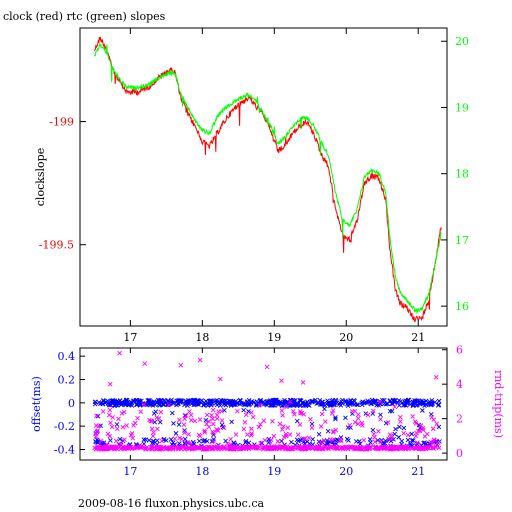 Image resolution: width=512 pixels, height=512 pixels. I want to click on bottom-right-tick-label: 6, so click(459, 350).